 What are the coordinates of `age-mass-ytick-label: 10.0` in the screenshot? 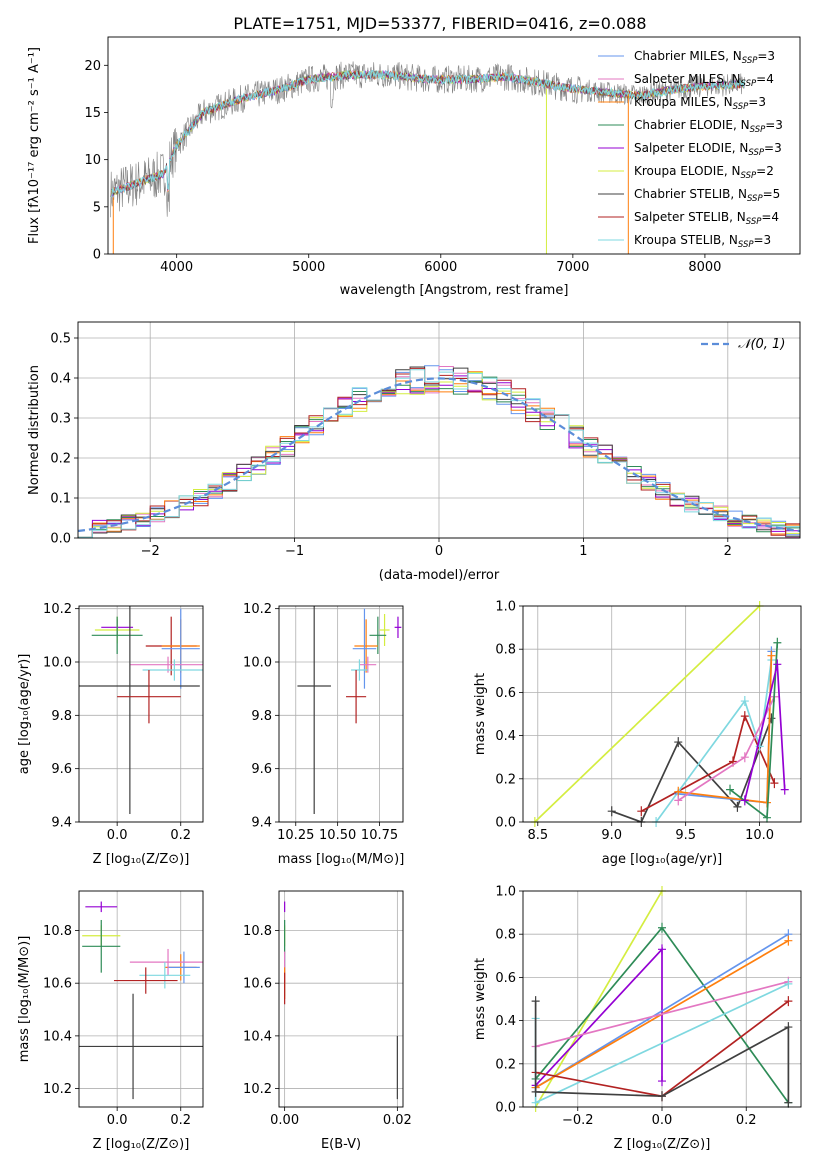 It's located at (257, 663).